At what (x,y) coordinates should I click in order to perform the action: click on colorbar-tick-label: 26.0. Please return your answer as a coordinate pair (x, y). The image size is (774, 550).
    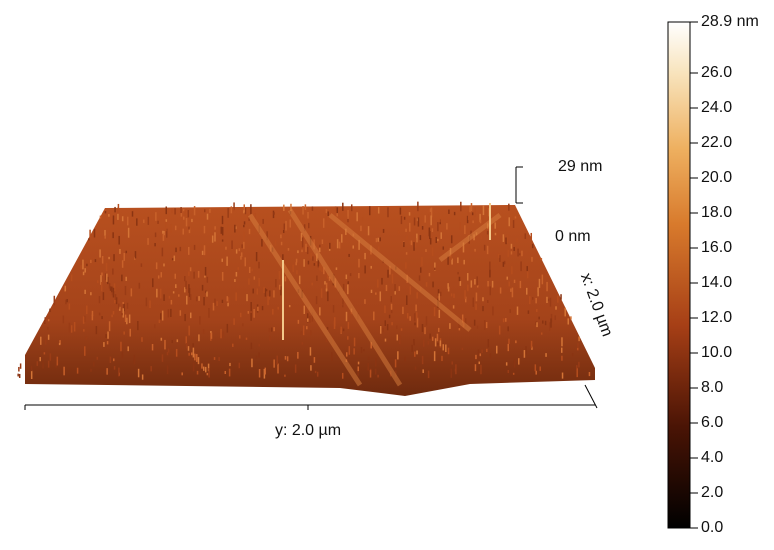
    Looking at the image, I should click on (716, 72).